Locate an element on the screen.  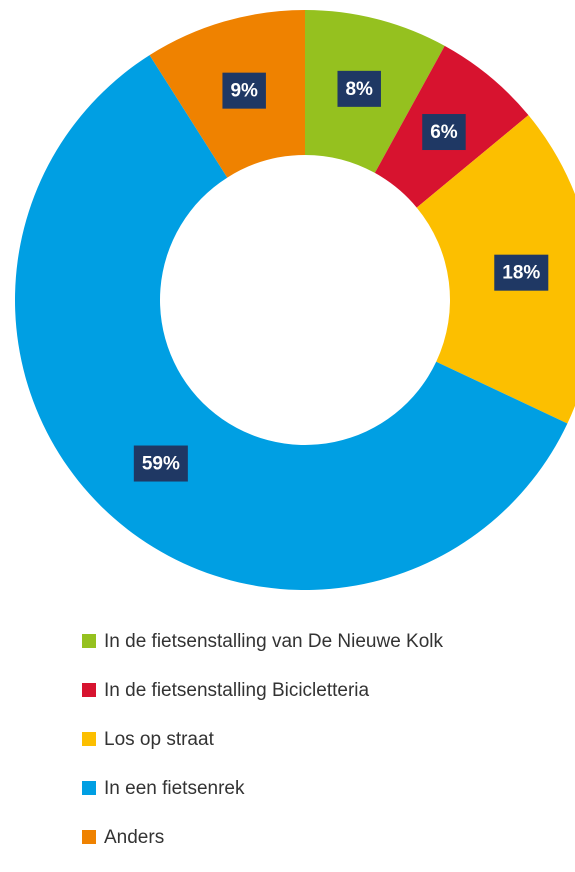
legend-label: In een fietsenrek is located at coordinates (174, 788).